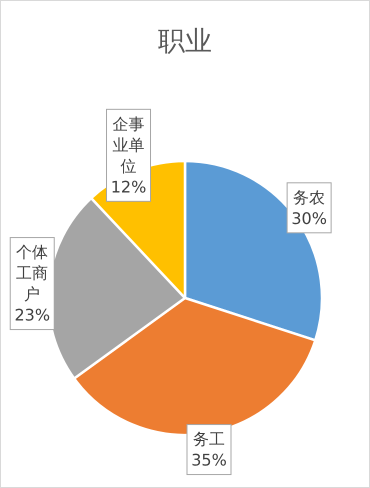  I want to click on data-label: 35%, so click(209, 460).